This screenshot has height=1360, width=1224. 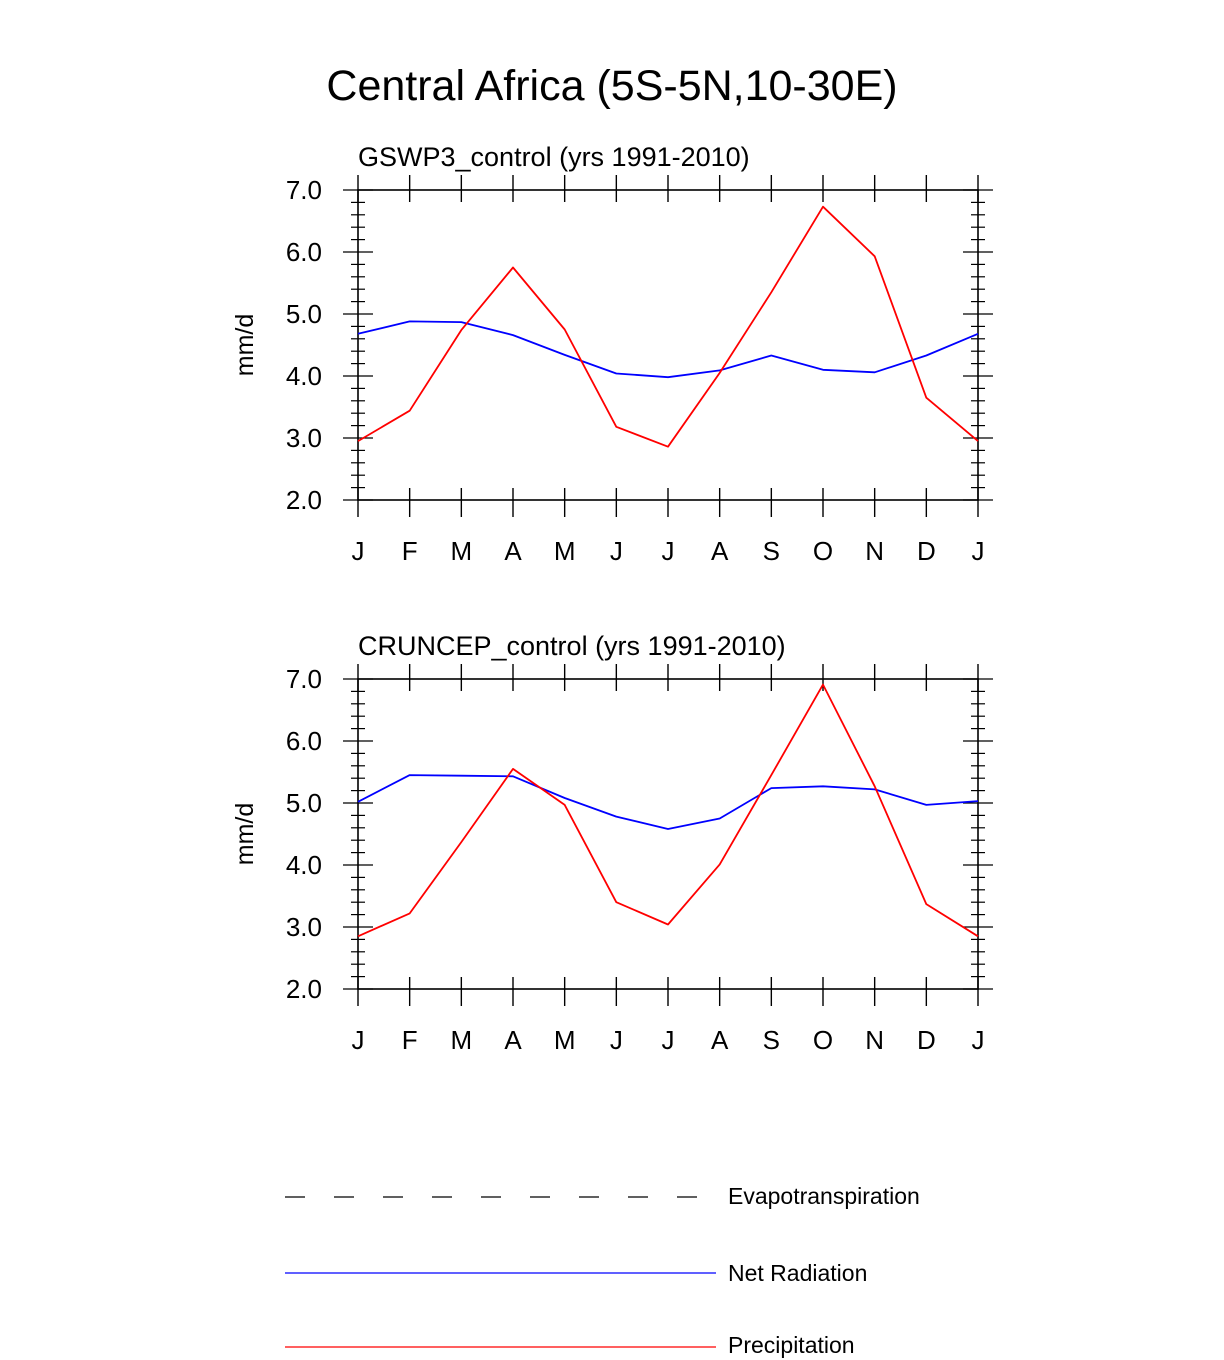 I want to click on legend-label-net-radiation: Net Radiation, so click(x=798, y=1273).